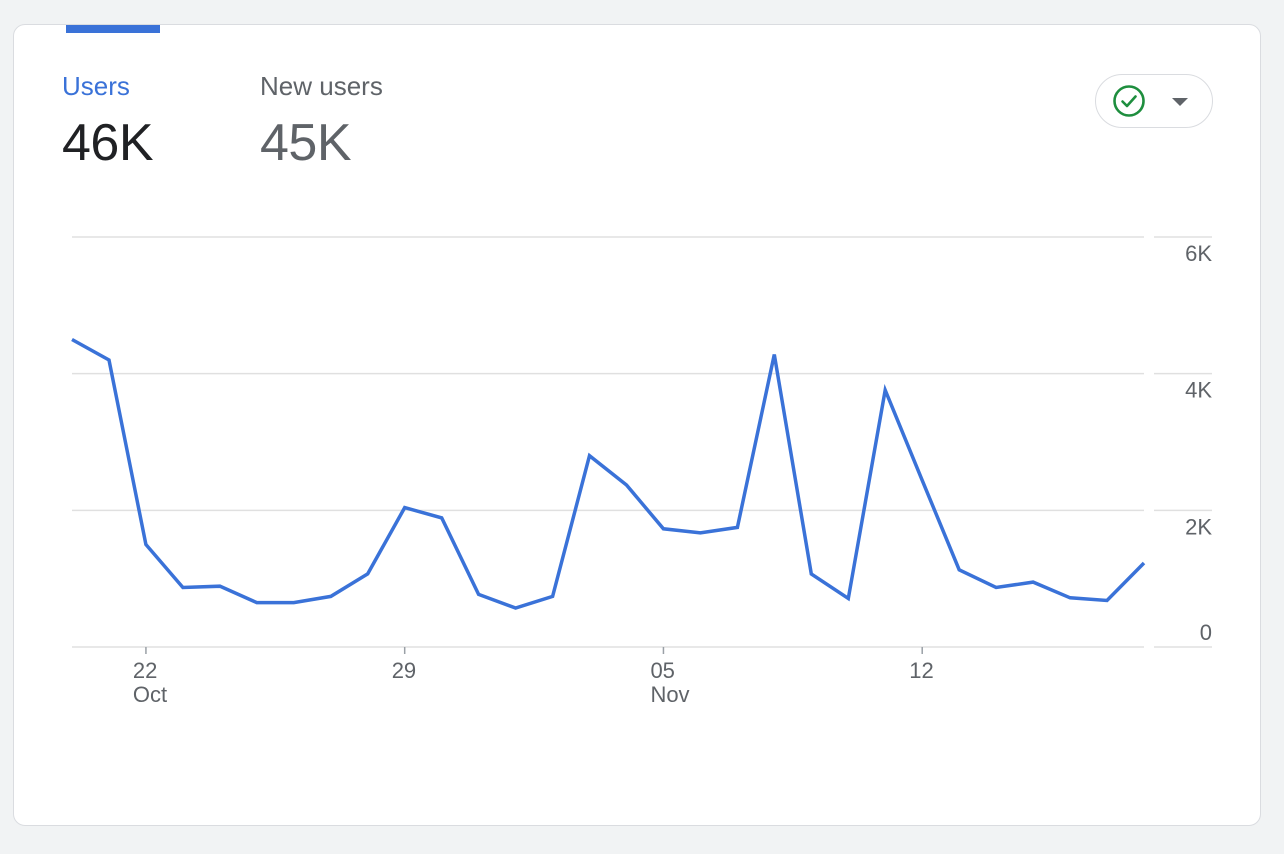 The height and width of the screenshot is (854, 1284). I want to click on metric-label-new-users: New users, so click(321, 86).